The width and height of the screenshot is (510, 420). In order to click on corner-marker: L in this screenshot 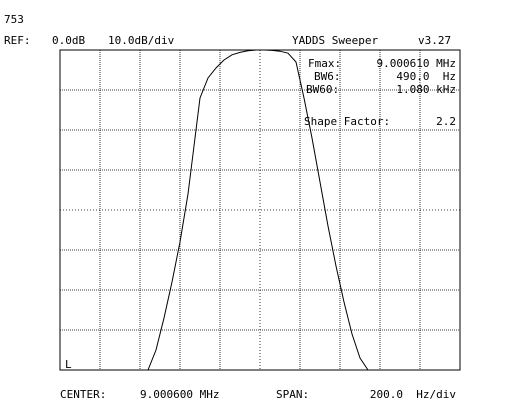, I will do `click(68, 364)`.